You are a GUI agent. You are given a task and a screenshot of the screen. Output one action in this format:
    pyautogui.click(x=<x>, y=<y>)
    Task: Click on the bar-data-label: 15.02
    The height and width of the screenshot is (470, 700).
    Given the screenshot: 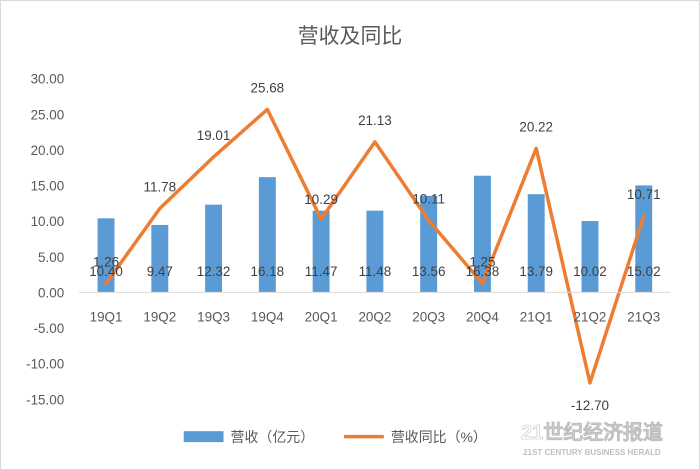 What is the action you would take?
    pyautogui.click(x=644, y=271)
    